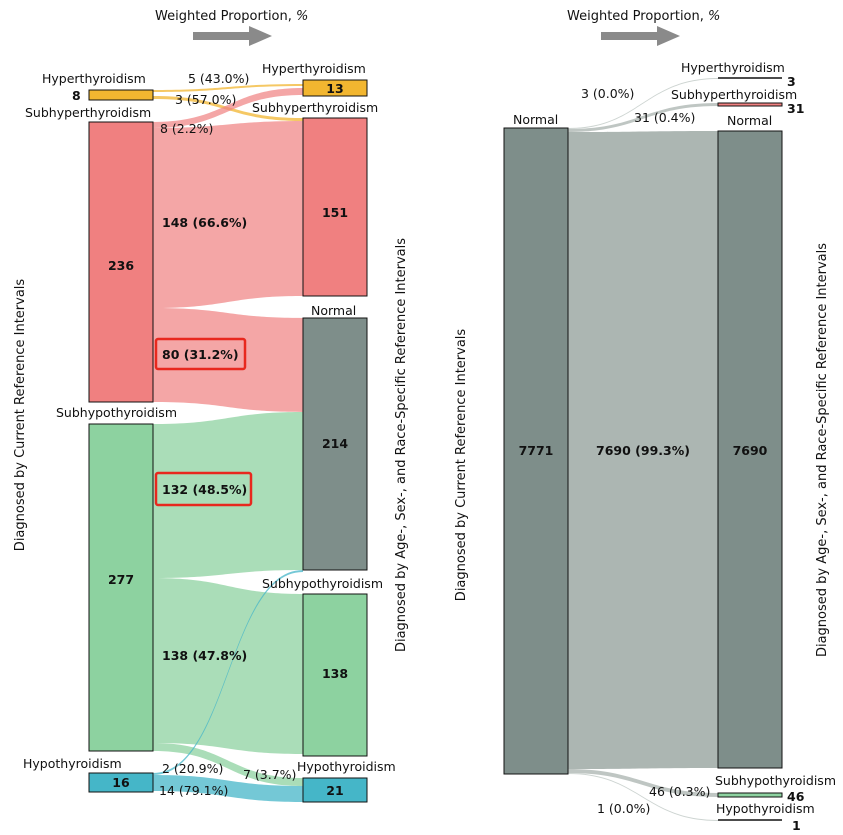  What do you see at coordinates (228, 108) in the screenshot?
I see `flow-subhyper-to-hyper` at bounding box center [228, 108].